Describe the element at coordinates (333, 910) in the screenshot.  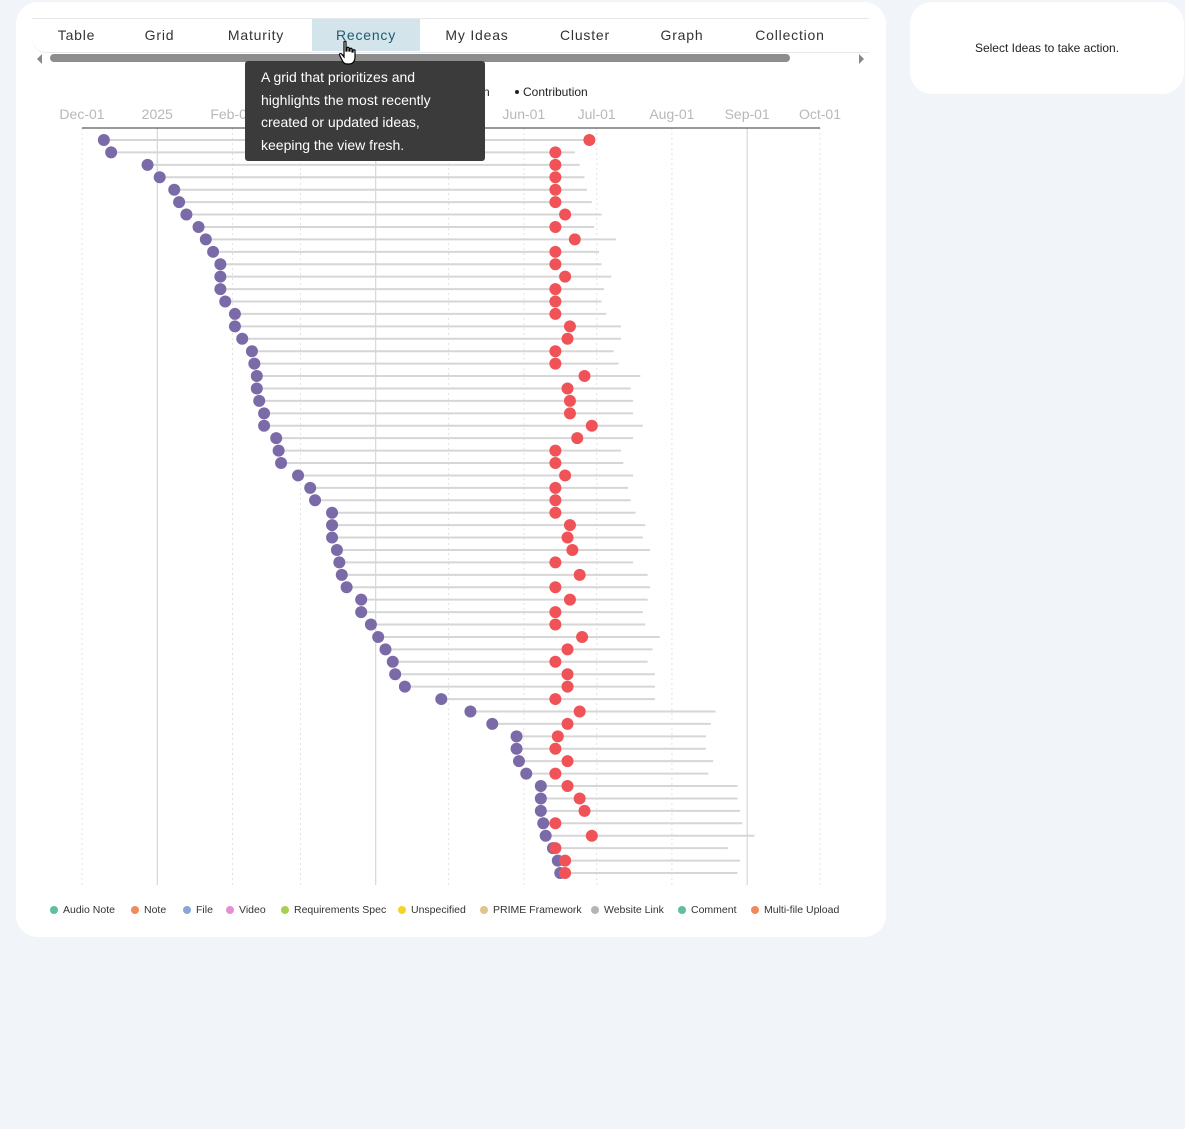
I see `legend-item: Requirements Spec` at that location.